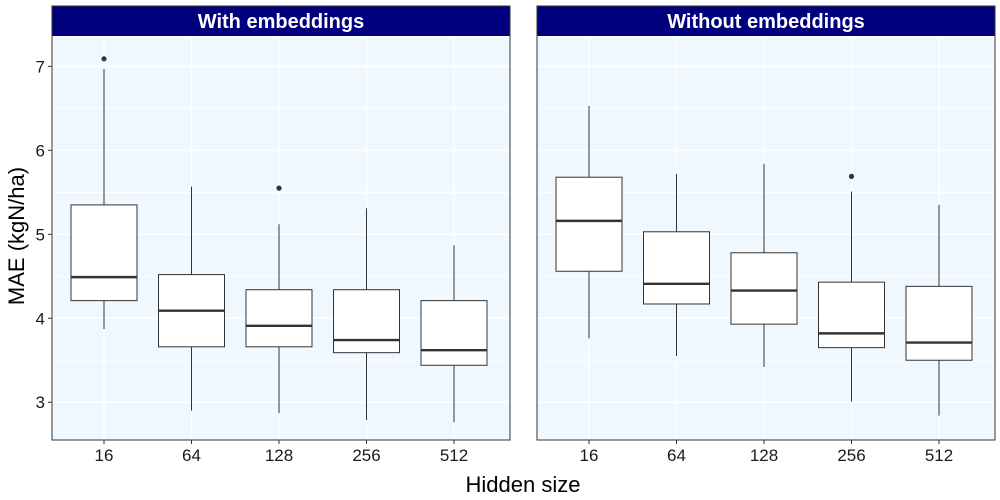 The width and height of the screenshot is (1000, 500). I want to click on facet-strip-title: Without embeddings, so click(766, 22).